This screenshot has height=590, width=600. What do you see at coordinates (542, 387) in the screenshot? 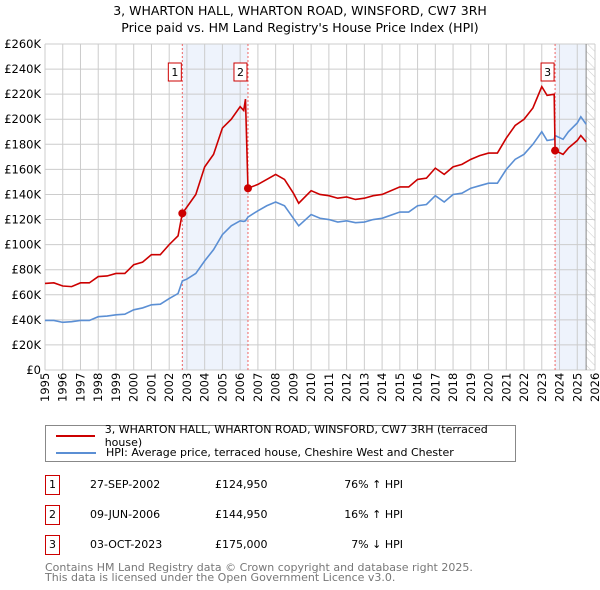
I see `x-tick-label: 2023` at bounding box center [542, 387].